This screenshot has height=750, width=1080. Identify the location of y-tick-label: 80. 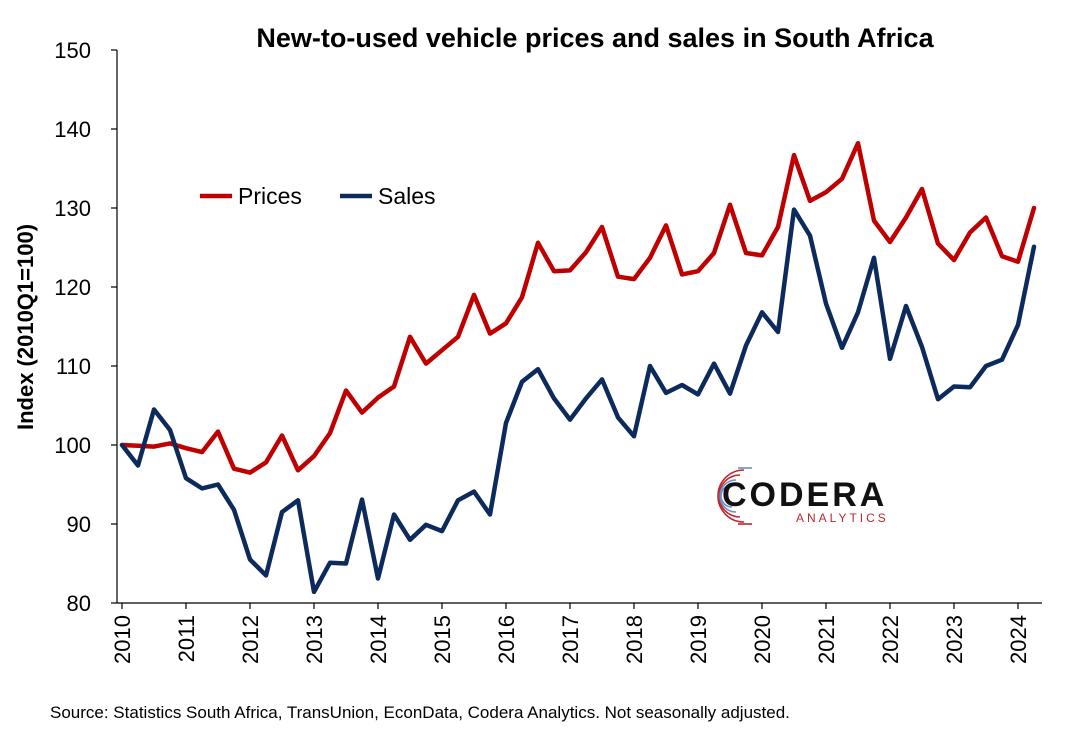
(79, 603).